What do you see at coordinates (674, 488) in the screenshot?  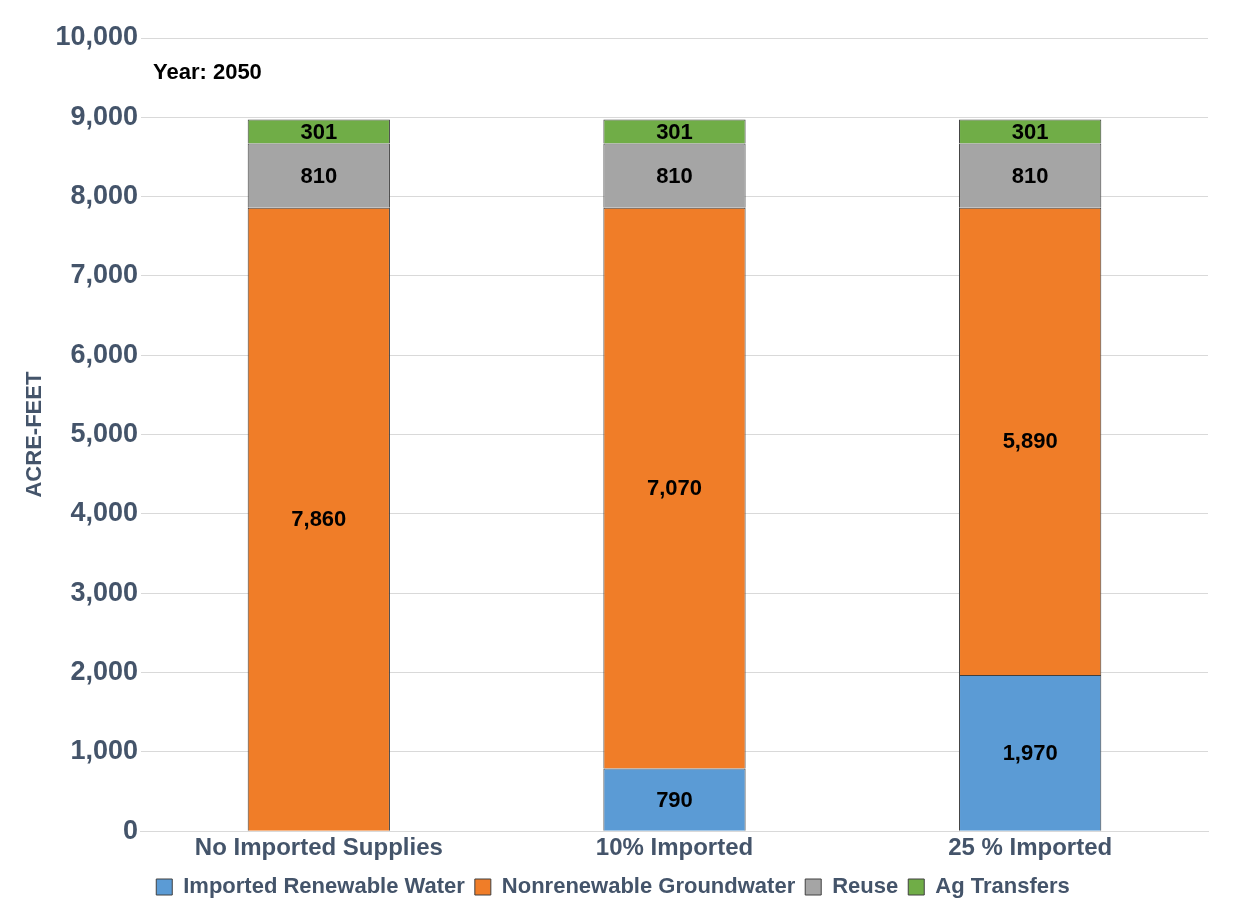 I see `data-label: 7,070` at bounding box center [674, 488].